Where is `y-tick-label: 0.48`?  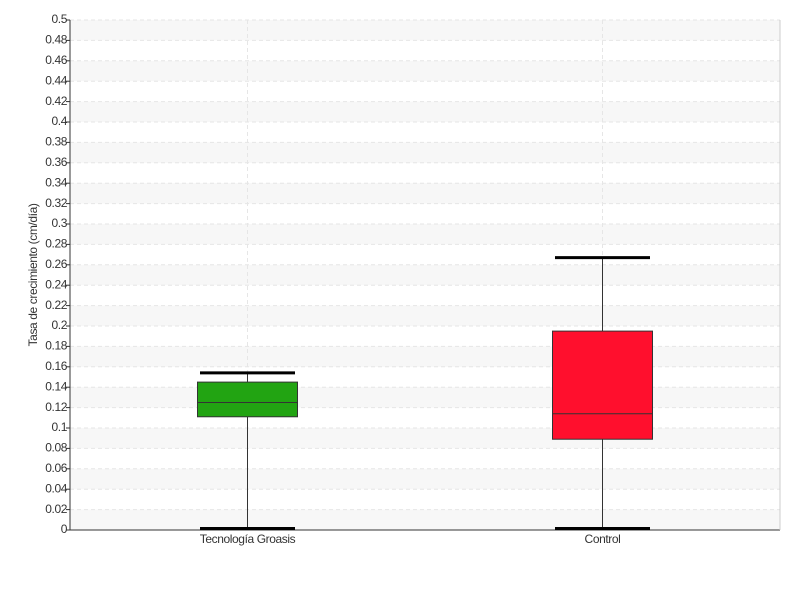 y-tick-label: 0.48 is located at coordinates (56, 40).